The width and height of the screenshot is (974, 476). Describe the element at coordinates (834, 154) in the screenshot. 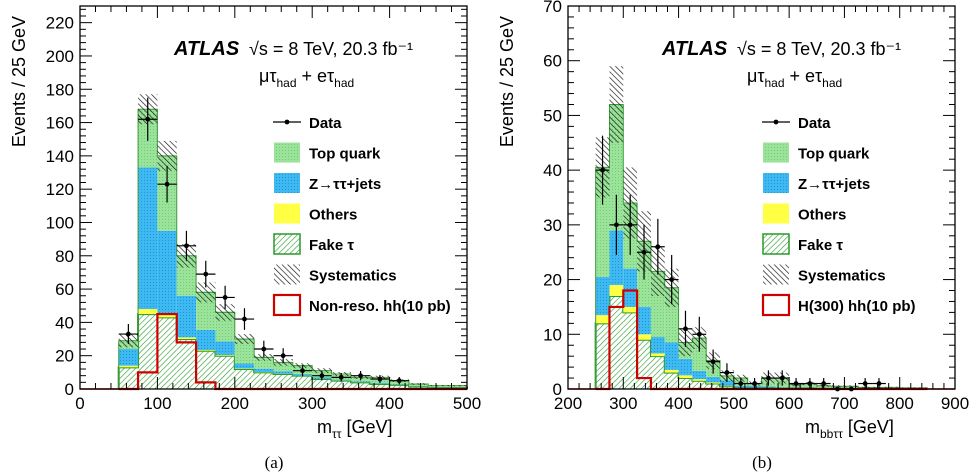

I see `legend-label: Top quark` at that location.